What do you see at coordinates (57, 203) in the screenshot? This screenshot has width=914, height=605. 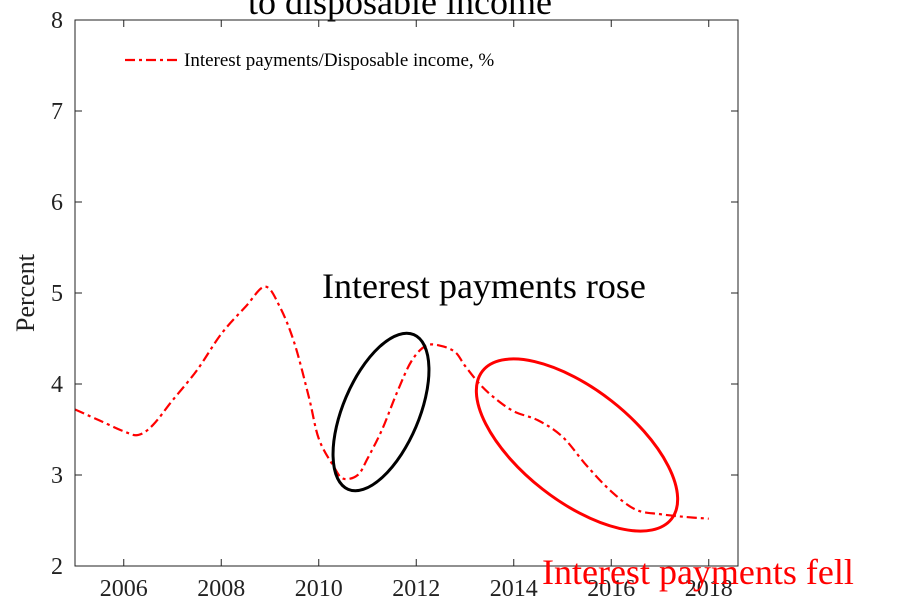 I see `y-tick-label: 6` at bounding box center [57, 203].